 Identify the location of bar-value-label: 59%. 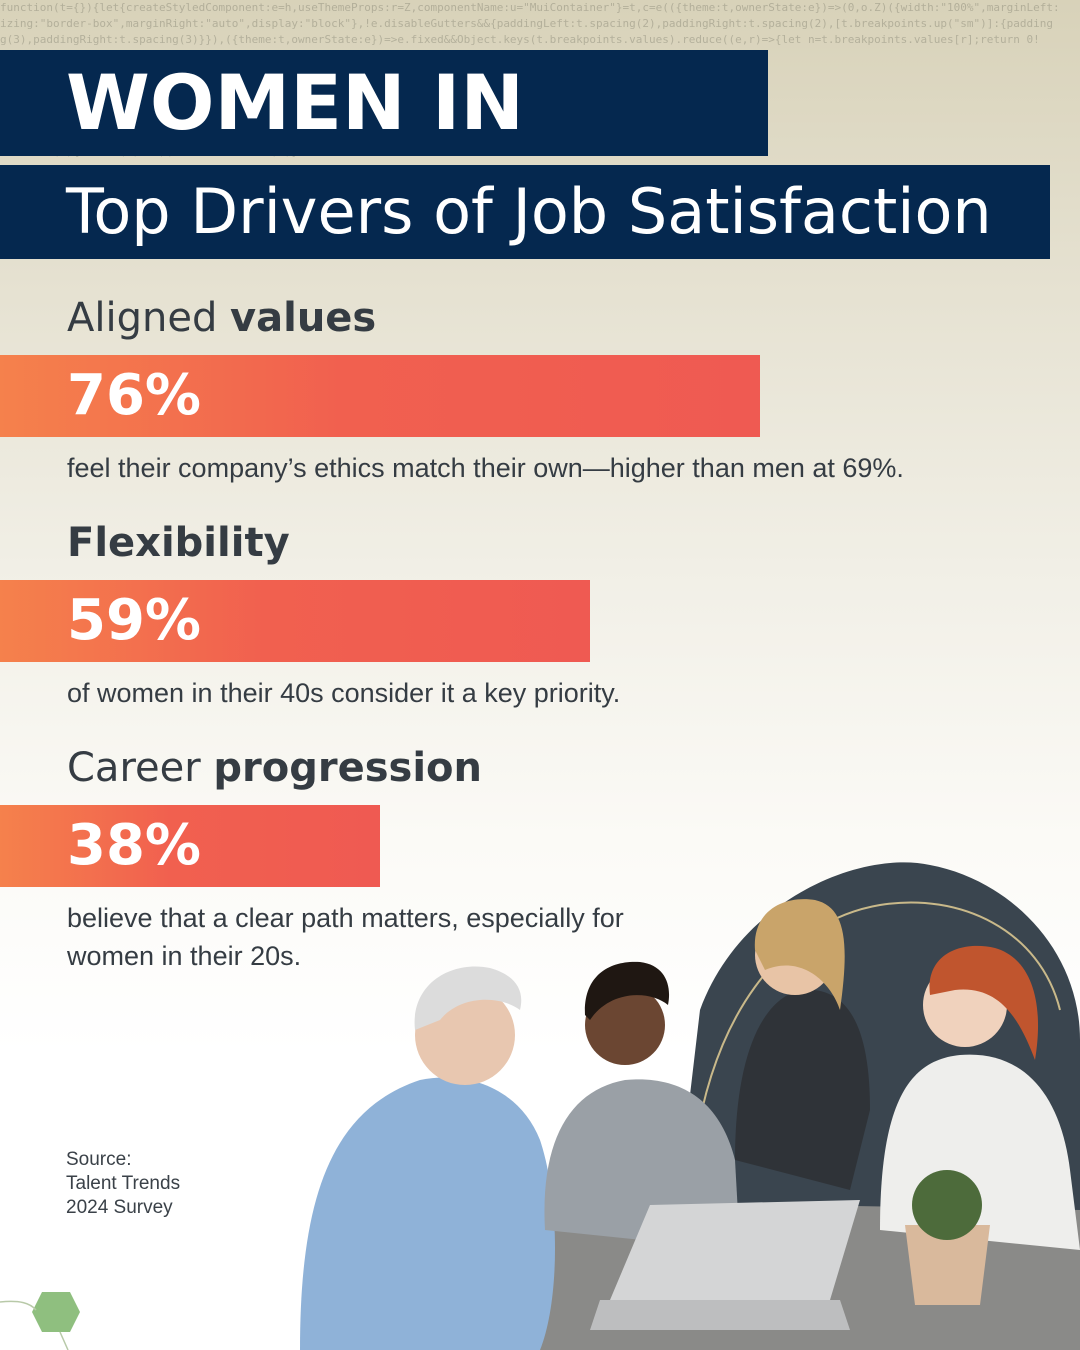
(134, 620).